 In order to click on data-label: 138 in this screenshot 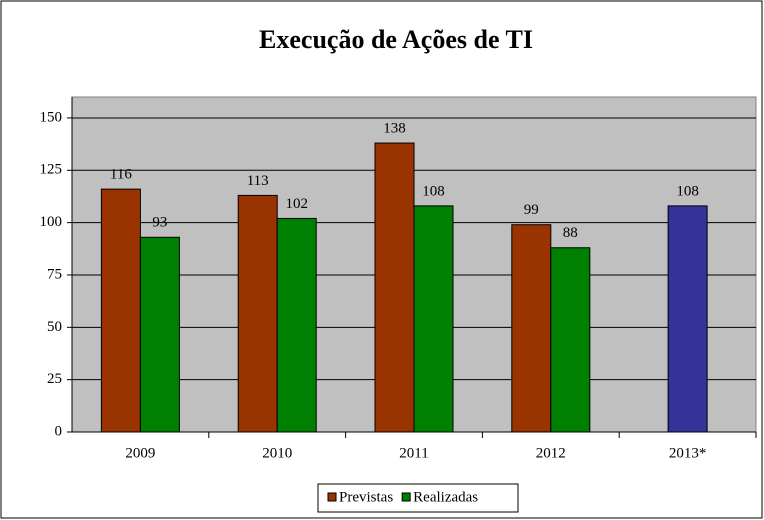, I will do `click(394, 129)`.